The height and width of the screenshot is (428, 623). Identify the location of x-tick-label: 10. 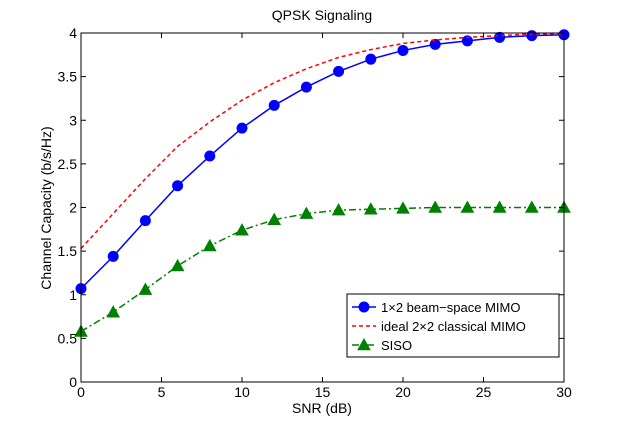
(242, 392).